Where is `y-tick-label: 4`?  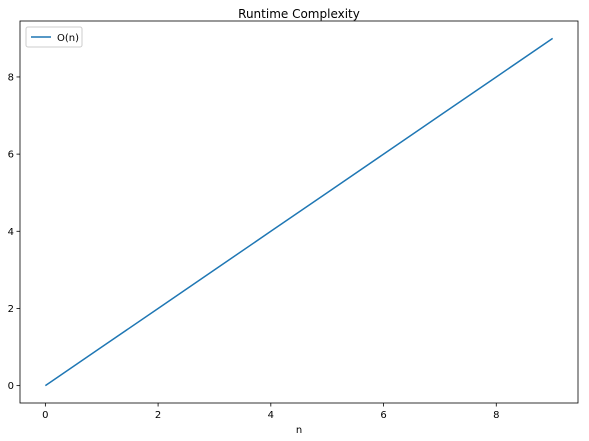 y-tick-label: 4 is located at coordinates (11, 232).